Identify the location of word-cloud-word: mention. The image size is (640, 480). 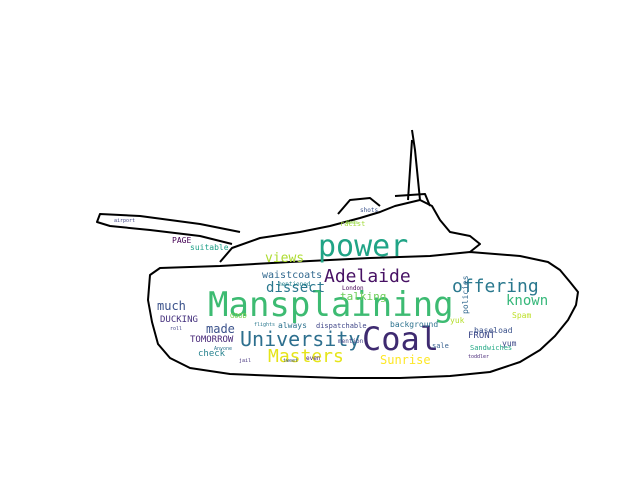
(351, 341).